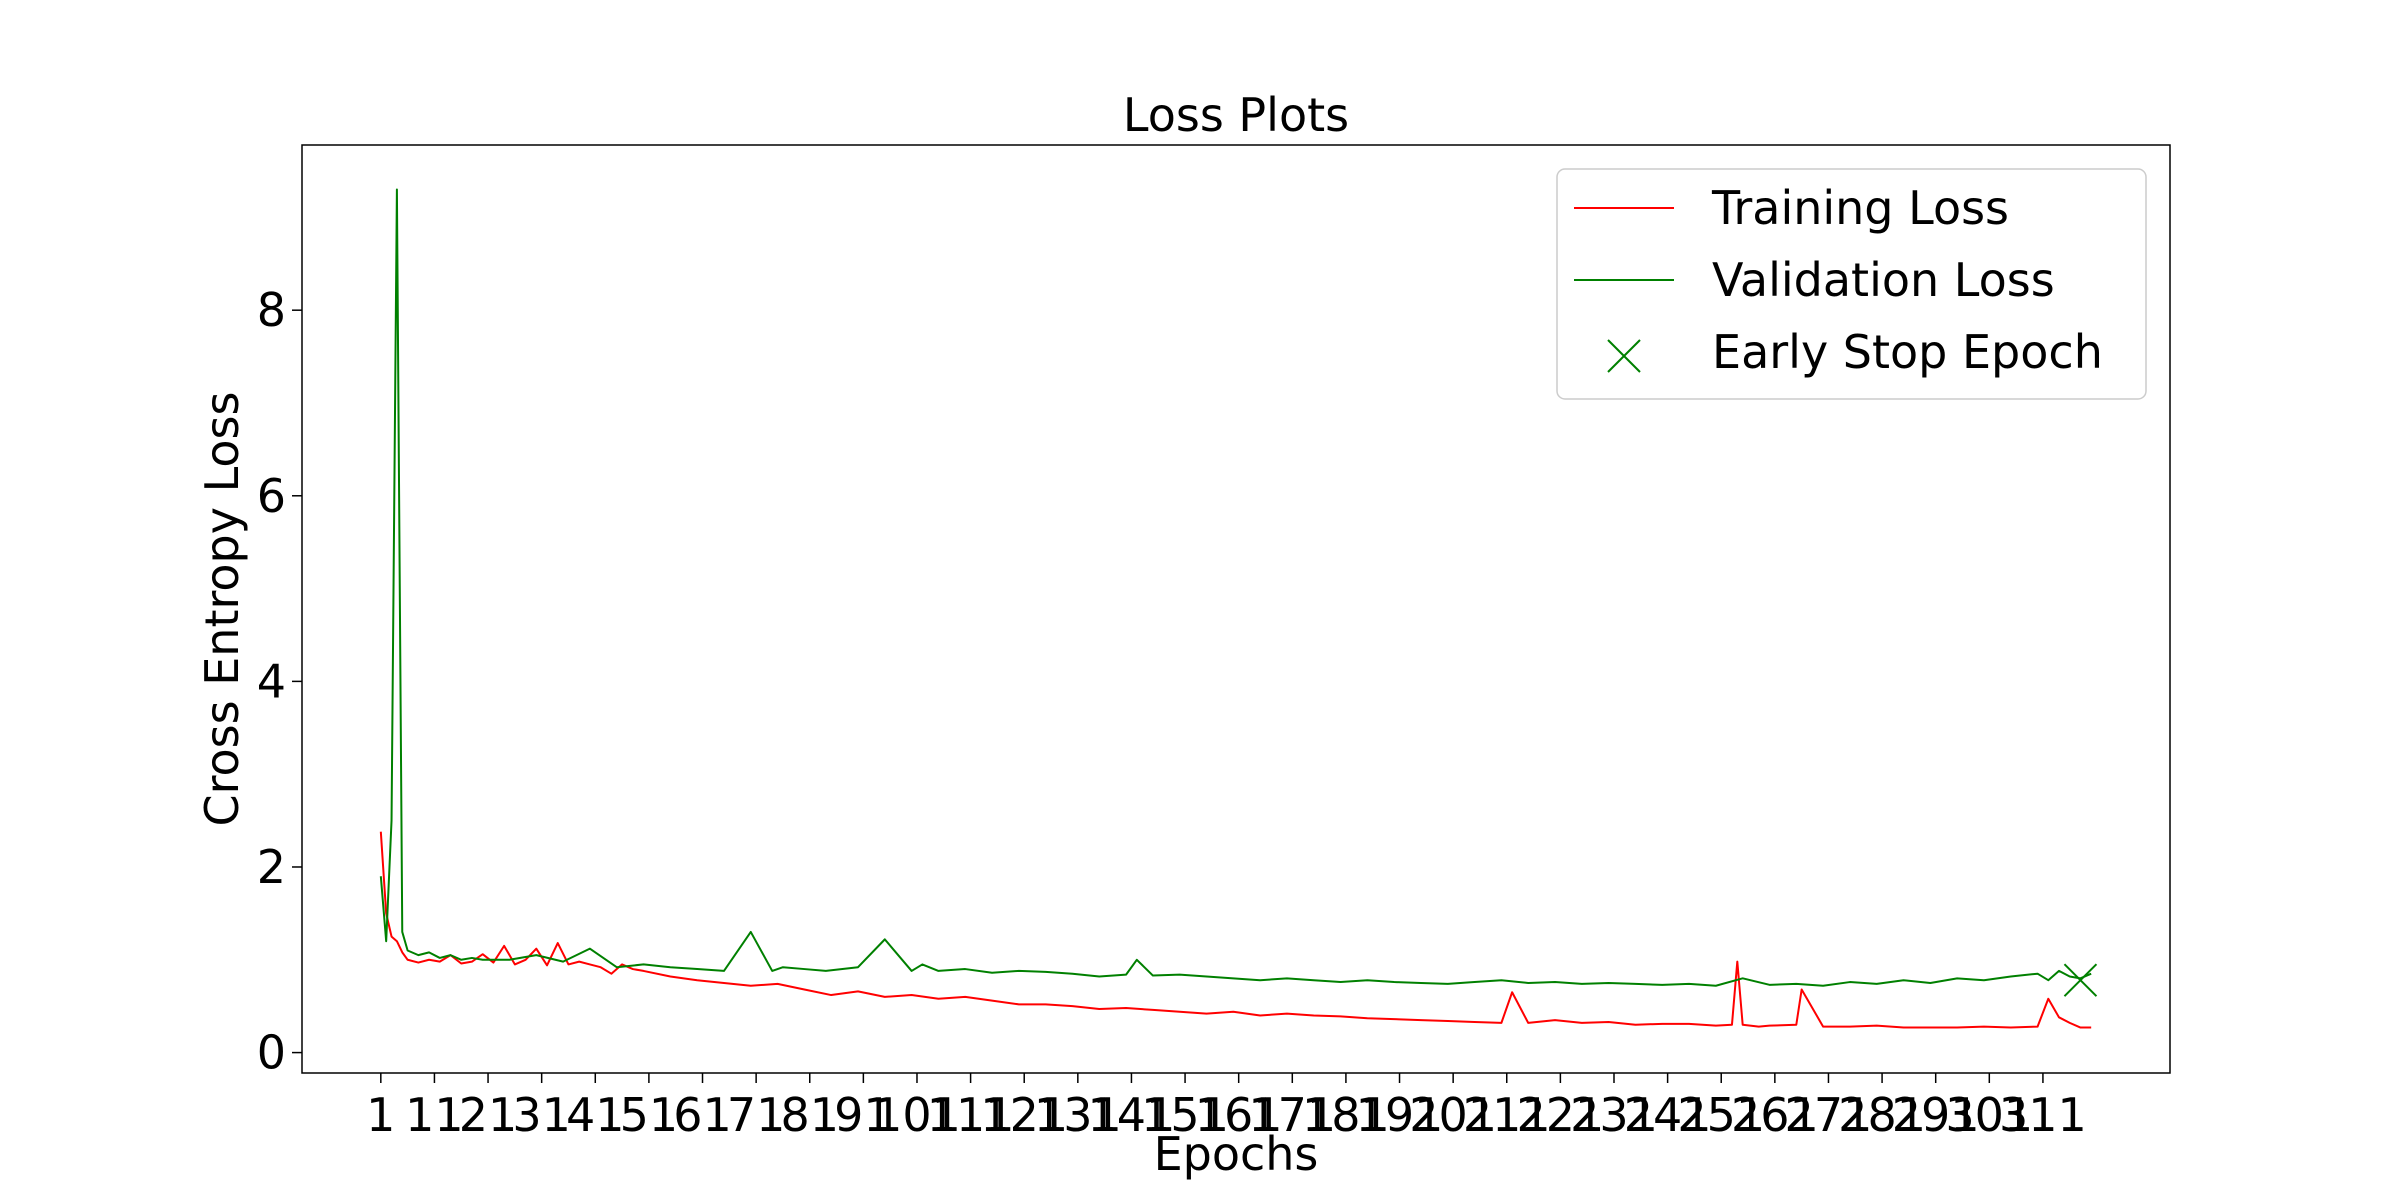 Image resolution: width=2400 pixels, height=1204 pixels. I want to click on x-tick-label: 171, so click(1292, 1115).